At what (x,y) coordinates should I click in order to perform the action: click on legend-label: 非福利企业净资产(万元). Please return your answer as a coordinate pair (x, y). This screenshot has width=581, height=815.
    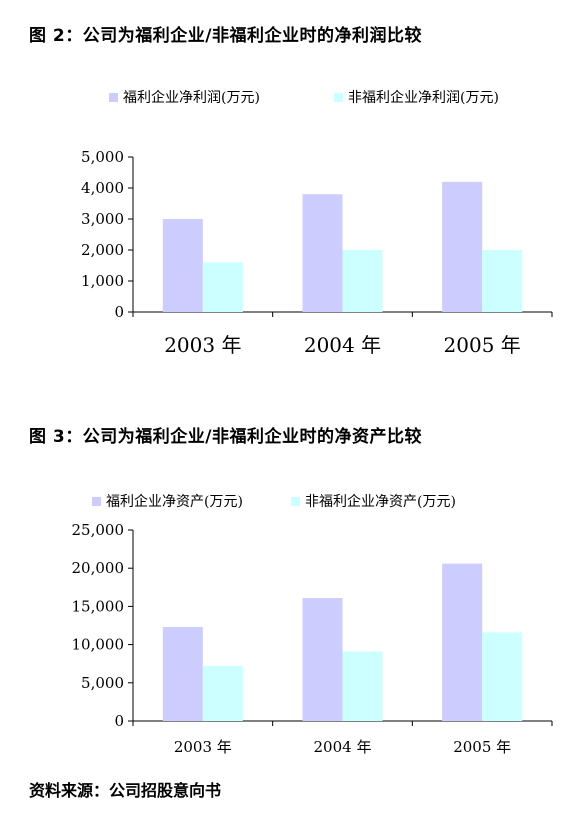
    Looking at the image, I should click on (380, 501).